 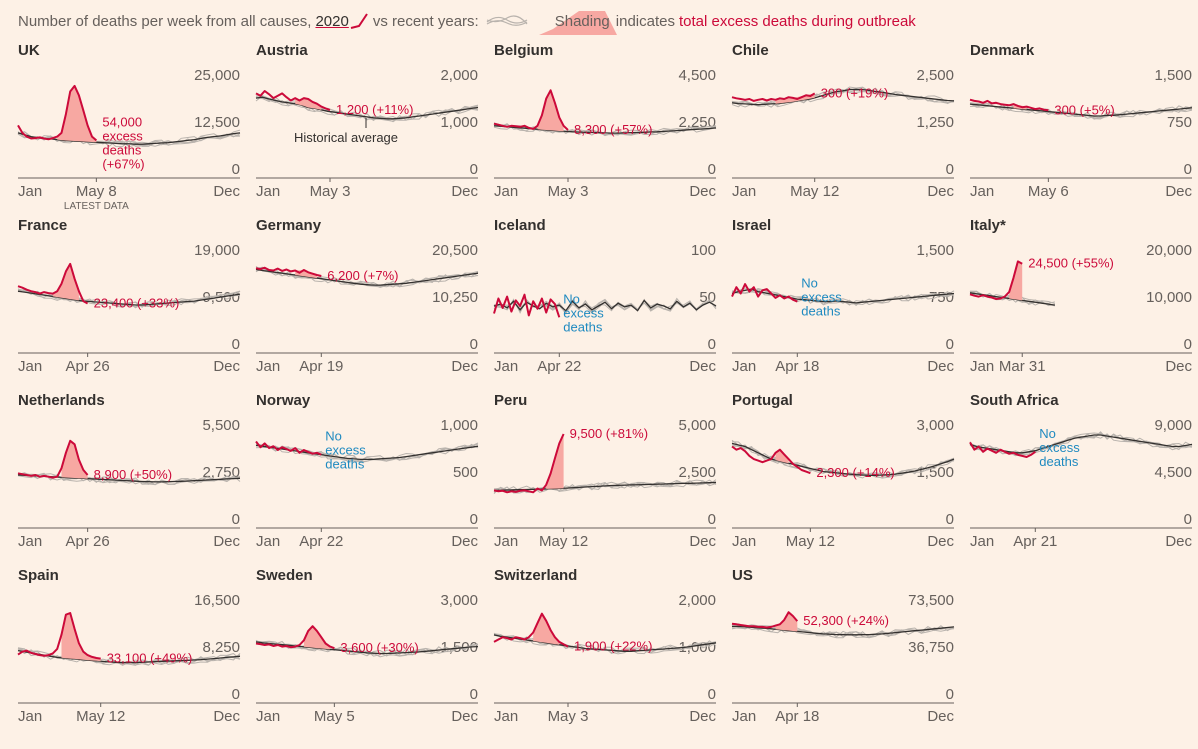 What do you see at coordinates (367, 308) in the screenshot?
I see `chart-svg: 20,500 10,250 0 Jan Apr 19 Dec 6,200 (+7%)` at bounding box center [367, 308].